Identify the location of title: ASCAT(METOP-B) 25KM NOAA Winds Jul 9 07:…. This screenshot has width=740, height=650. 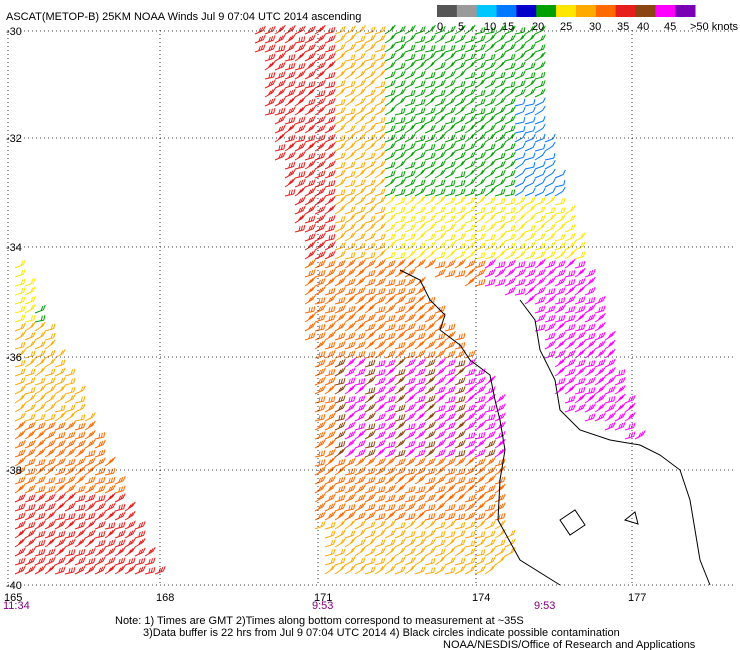
(183, 17).